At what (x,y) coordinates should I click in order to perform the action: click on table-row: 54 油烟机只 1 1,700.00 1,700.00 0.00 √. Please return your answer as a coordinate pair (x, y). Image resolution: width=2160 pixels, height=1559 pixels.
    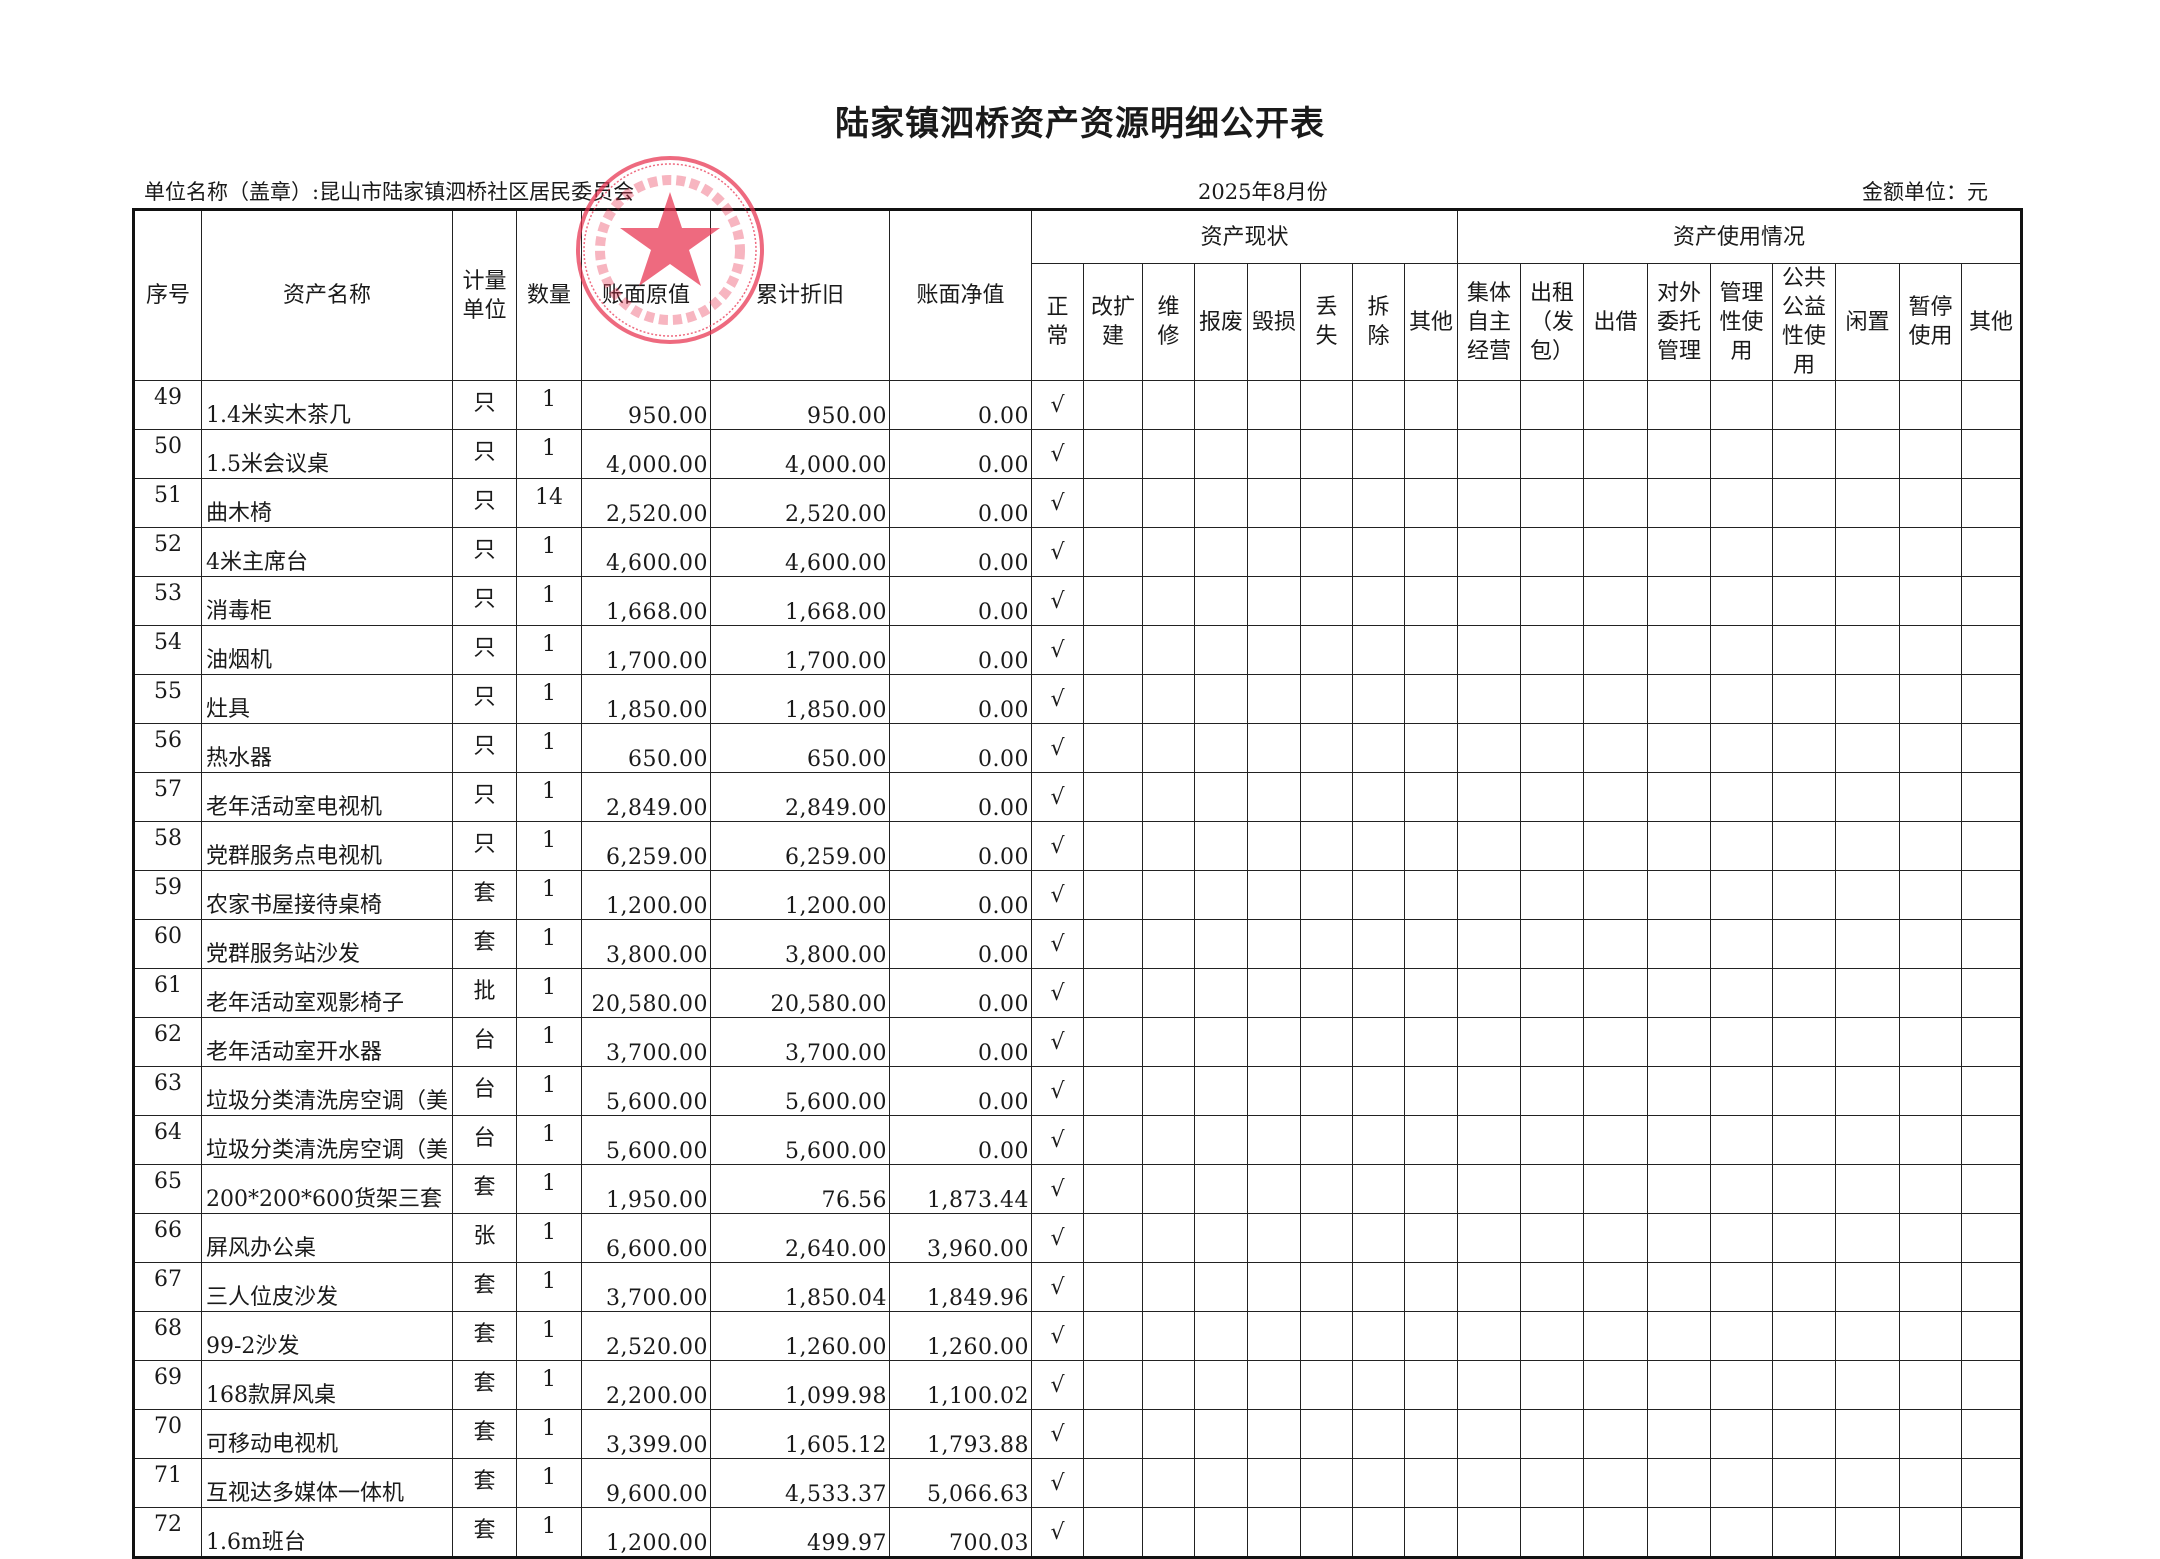
    Looking at the image, I should click on (1077, 650).